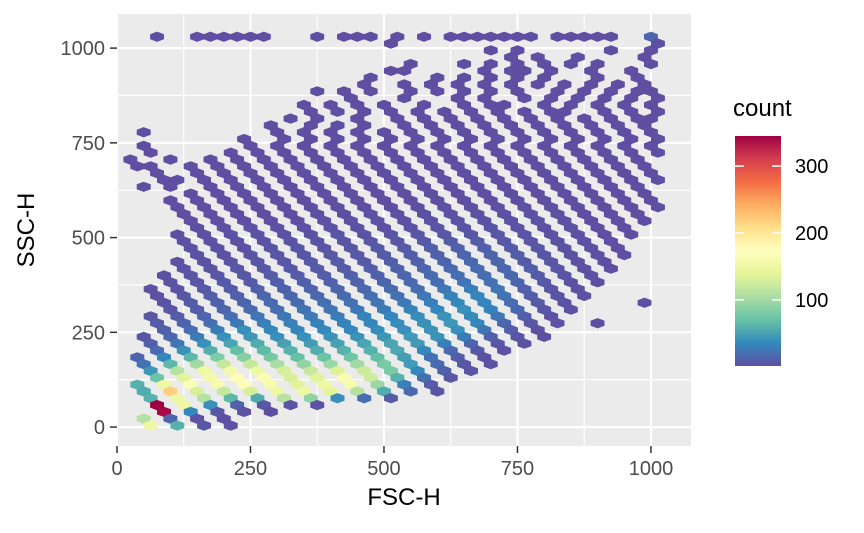  What do you see at coordinates (811, 301) in the screenshot?
I see `legend-tick-label: 100` at bounding box center [811, 301].